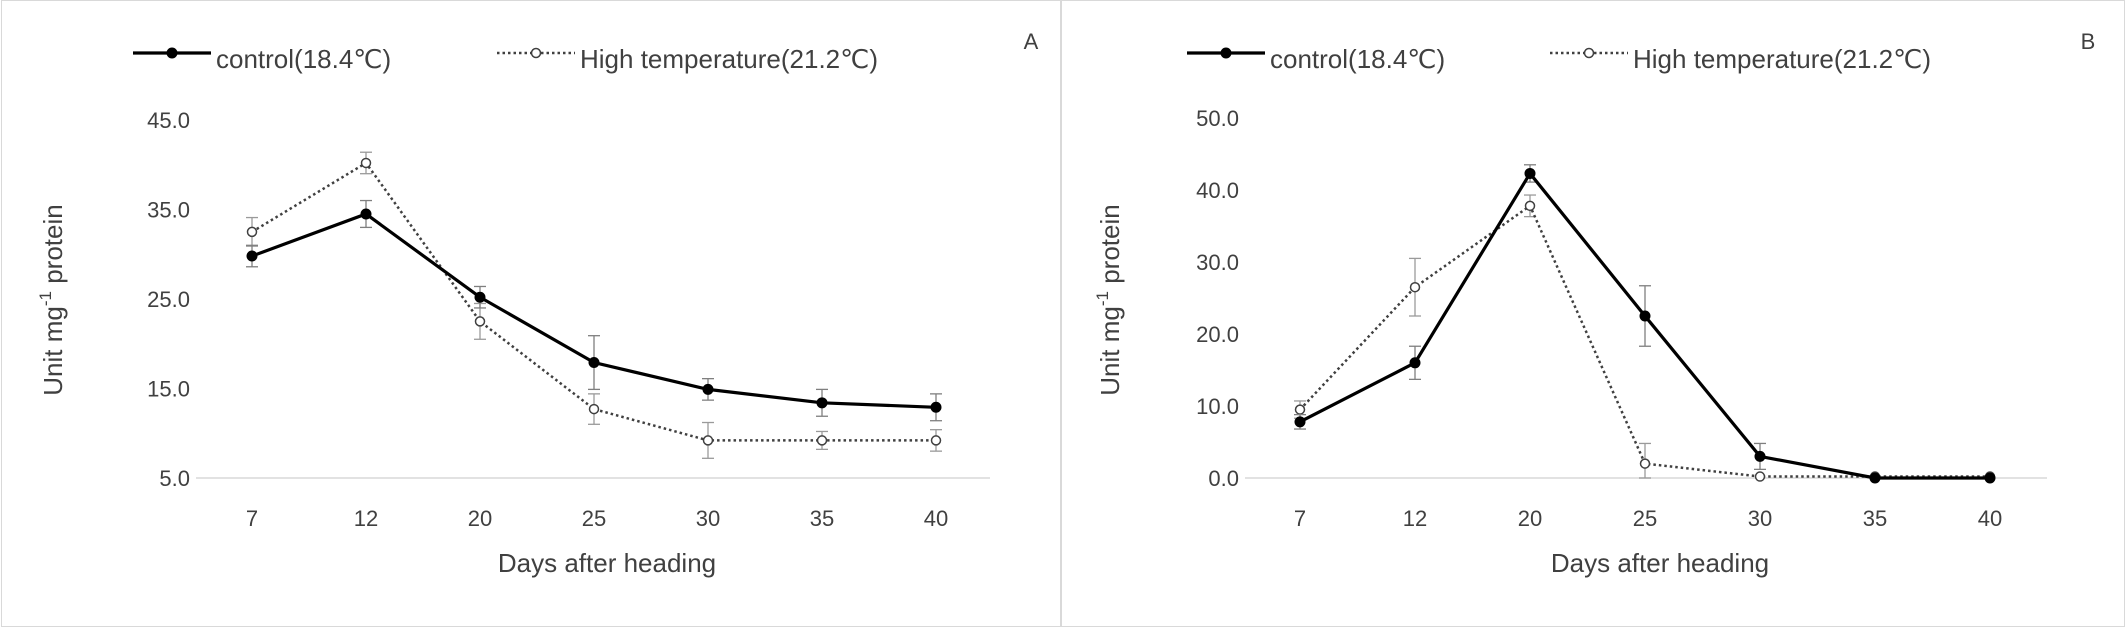 The height and width of the screenshot is (639, 2127). What do you see at coordinates (1990, 518) in the screenshot?
I see `chart-b-x-tick-label: 40` at bounding box center [1990, 518].